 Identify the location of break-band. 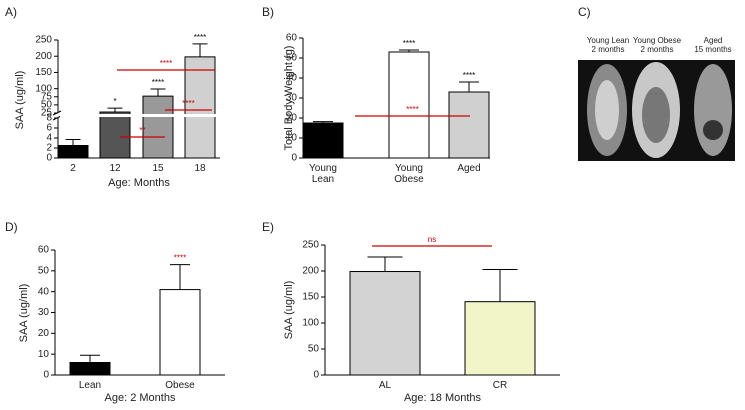
(141, 115).